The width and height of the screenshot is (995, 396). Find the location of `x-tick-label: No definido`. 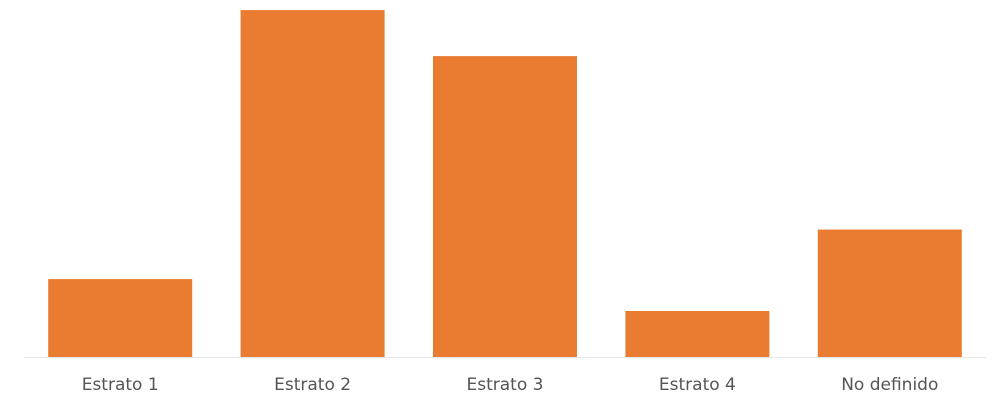

x-tick-label: No definido is located at coordinates (889, 385).